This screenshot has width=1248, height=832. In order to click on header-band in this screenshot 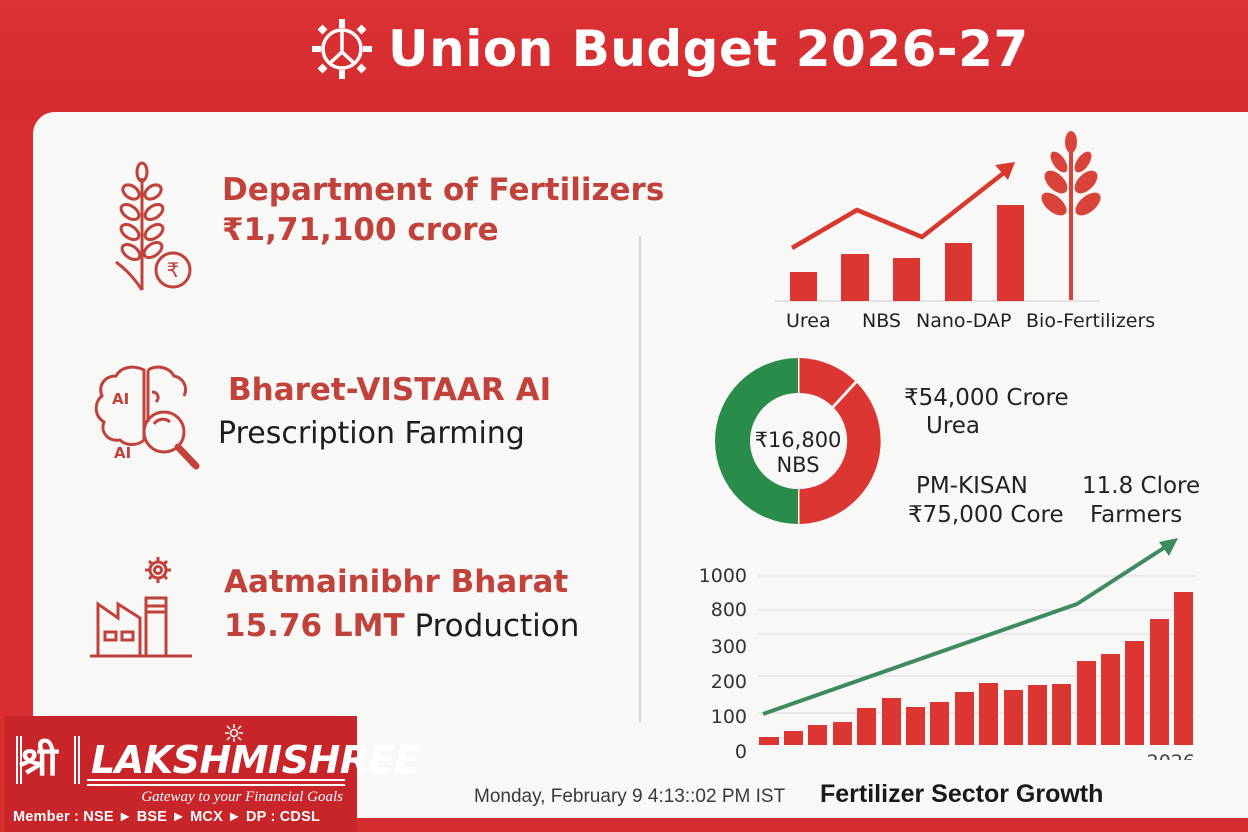, I will do `click(624, 60)`.